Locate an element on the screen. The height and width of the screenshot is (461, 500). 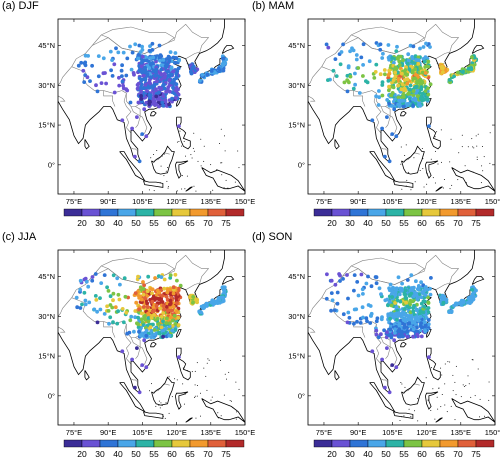
colorbar-label: 75 is located at coordinates (226, 223).